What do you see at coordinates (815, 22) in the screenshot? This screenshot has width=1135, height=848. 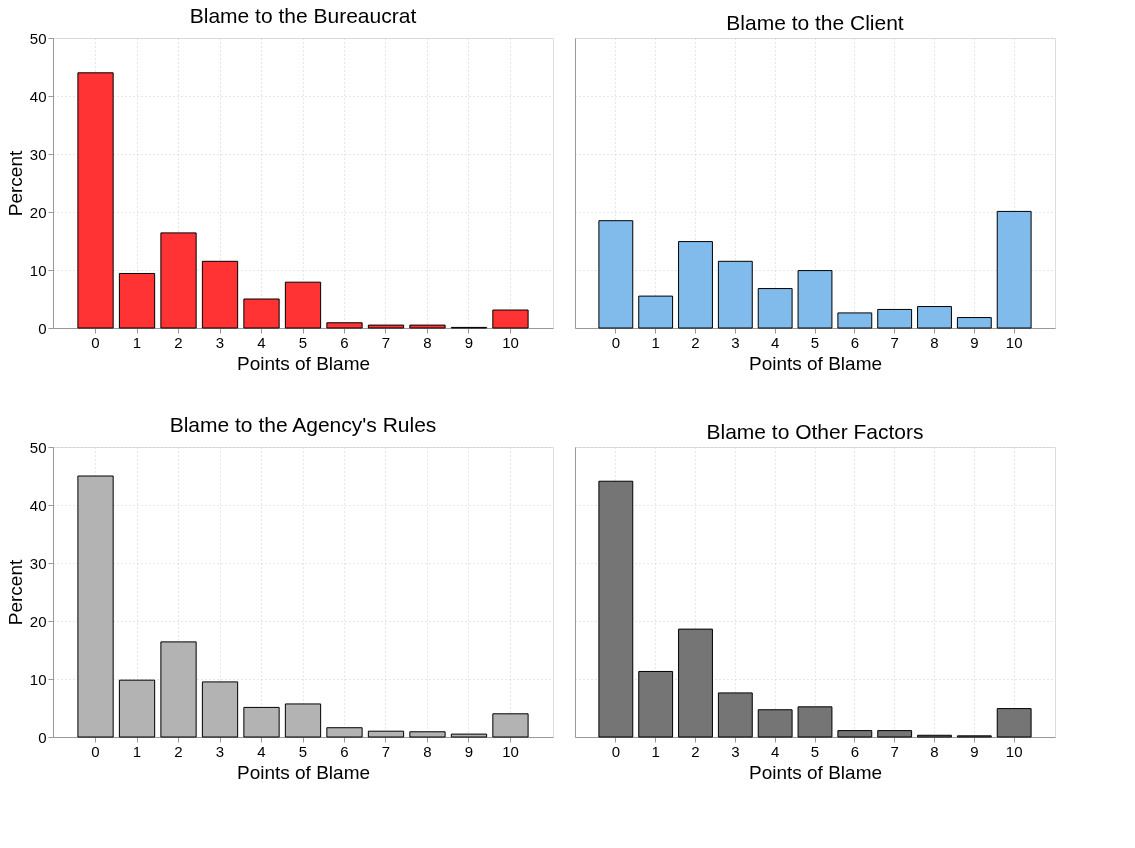 I see `chart-title: Blame to the Client` at bounding box center [815, 22].